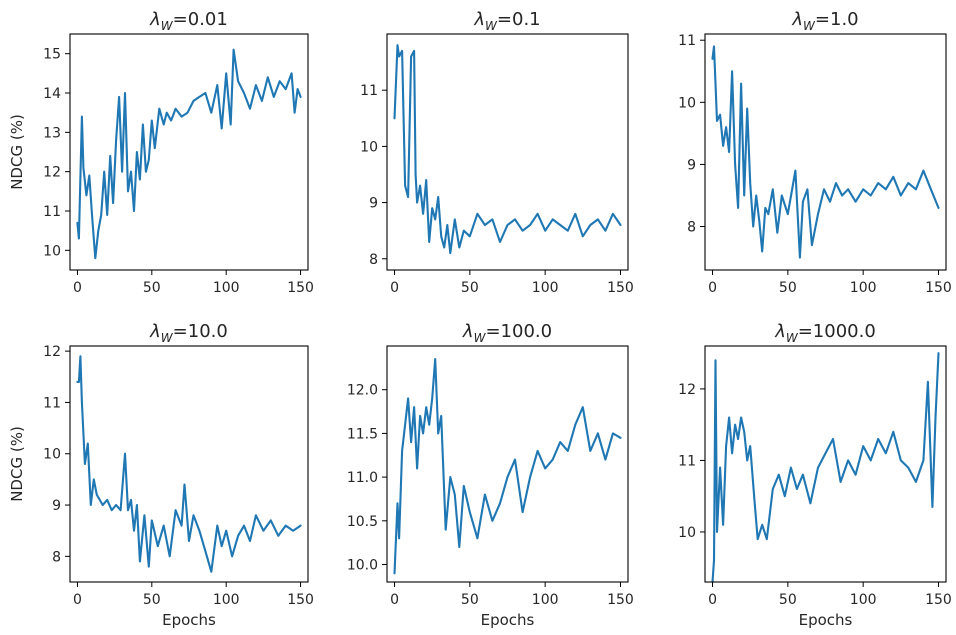 The height and width of the screenshot is (635, 956). I want to click on title-value: =1.0, so click(837, 19).